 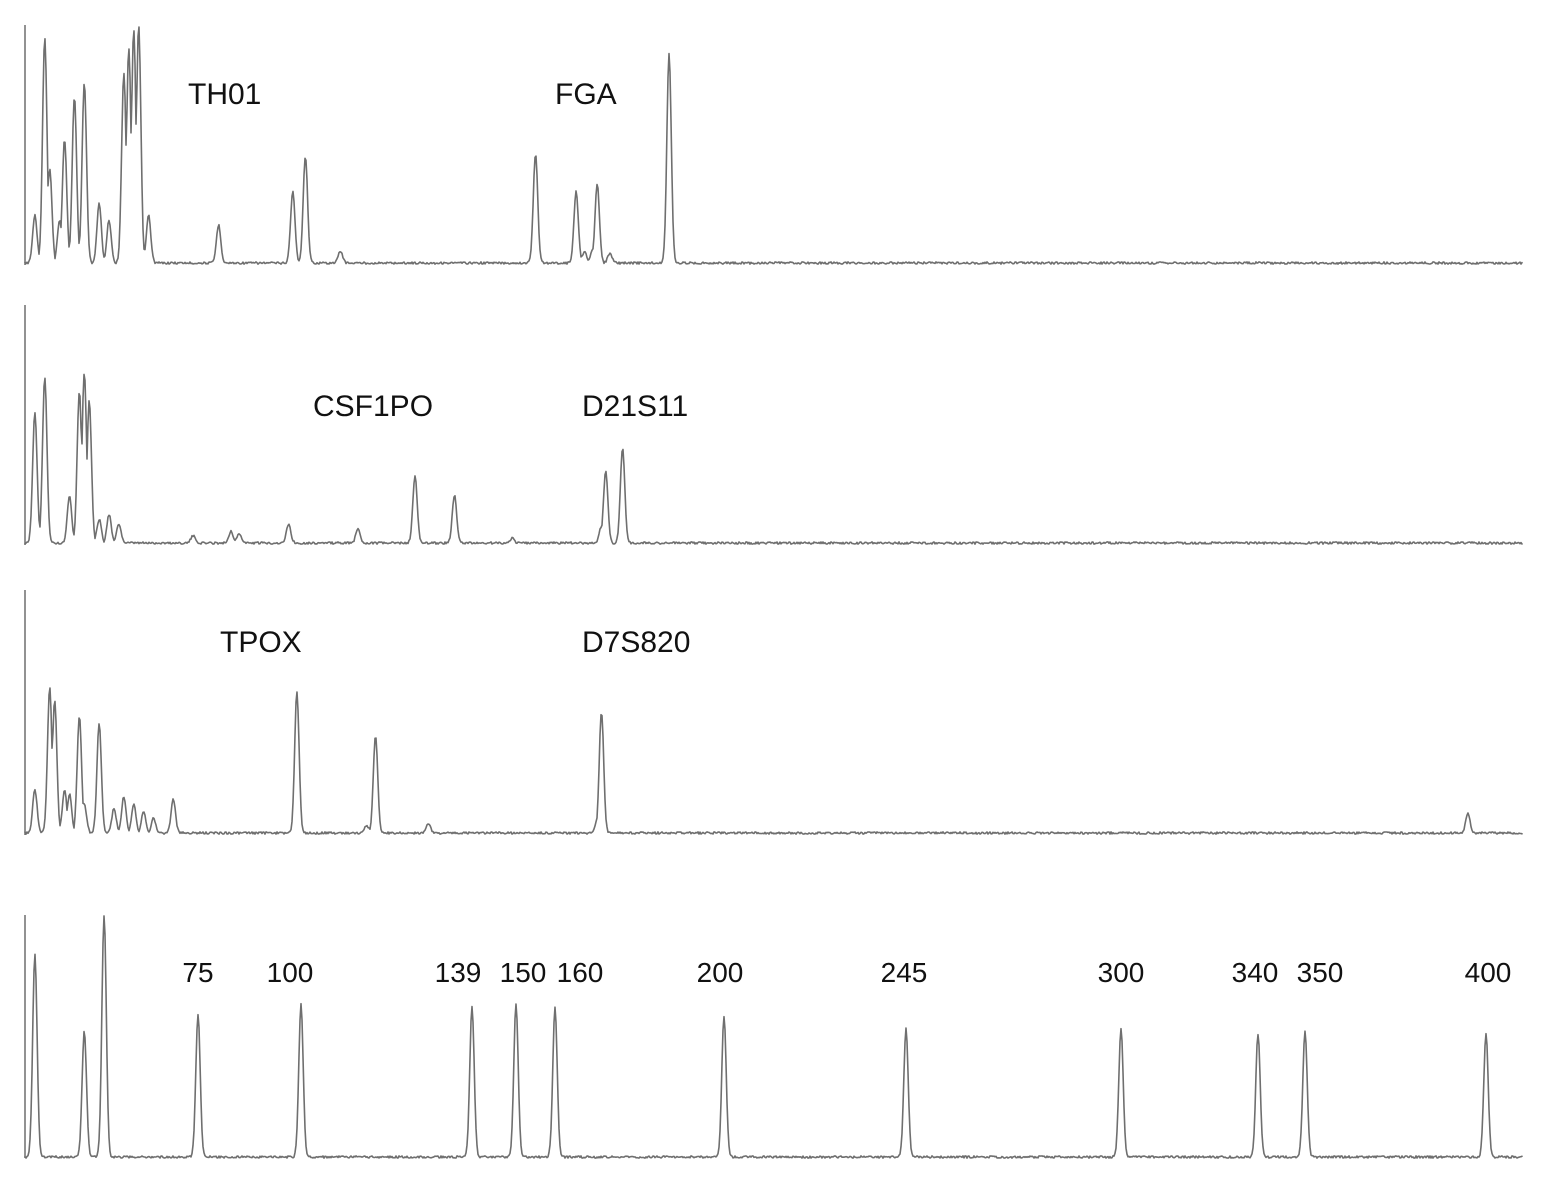 I want to click on panel-2-trace, so click(x=773, y=459).